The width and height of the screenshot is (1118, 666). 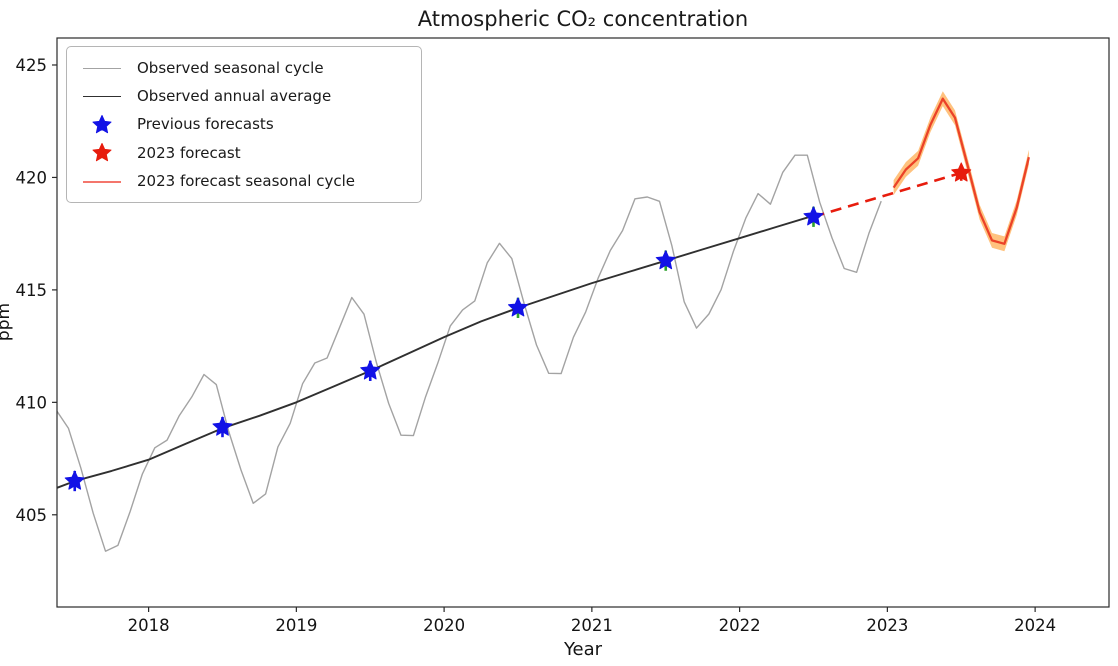 I want to click on forecast-dashed-link, so click(x=887, y=195).